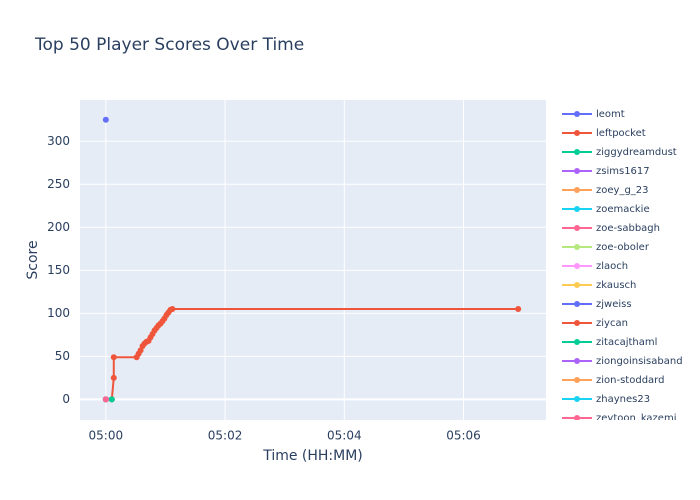  Describe the element at coordinates (639, 361) in the screenshot. I see `legend-label: ziongoinsisaband` at that location.